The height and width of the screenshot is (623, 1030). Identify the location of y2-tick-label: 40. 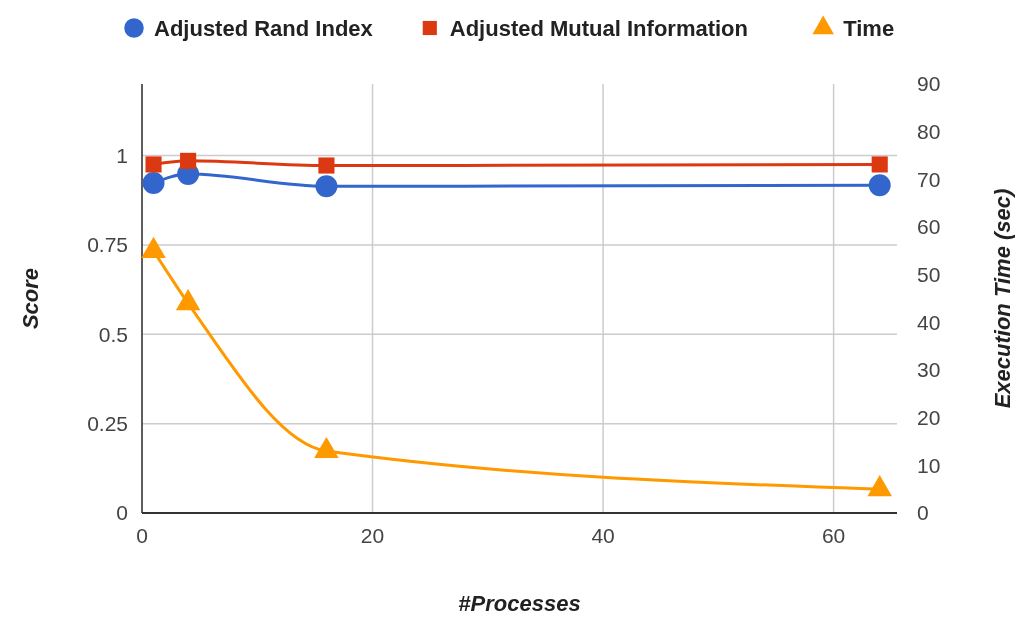
(929, 322).